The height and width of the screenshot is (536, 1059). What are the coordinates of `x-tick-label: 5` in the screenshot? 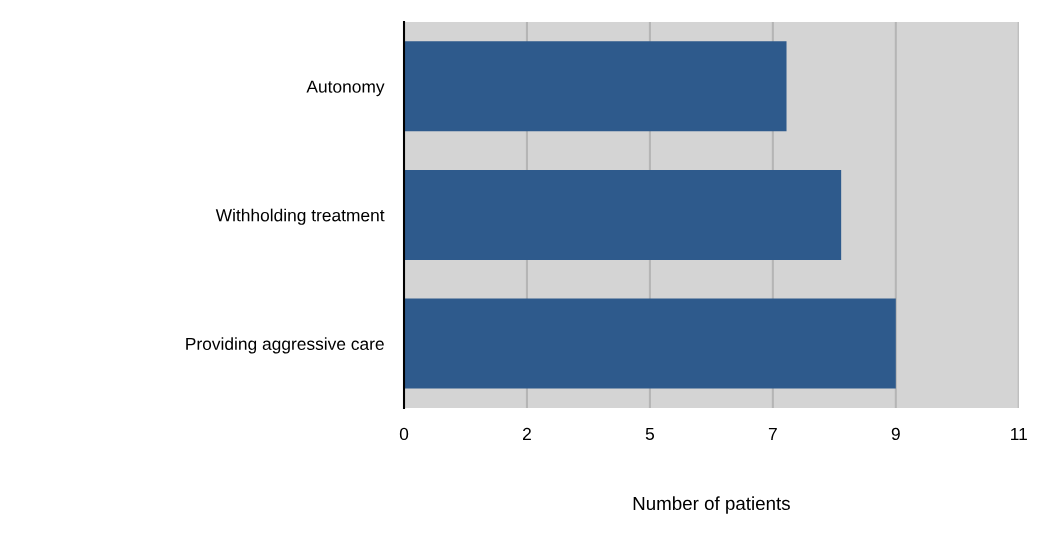 It's located at (650, 434).